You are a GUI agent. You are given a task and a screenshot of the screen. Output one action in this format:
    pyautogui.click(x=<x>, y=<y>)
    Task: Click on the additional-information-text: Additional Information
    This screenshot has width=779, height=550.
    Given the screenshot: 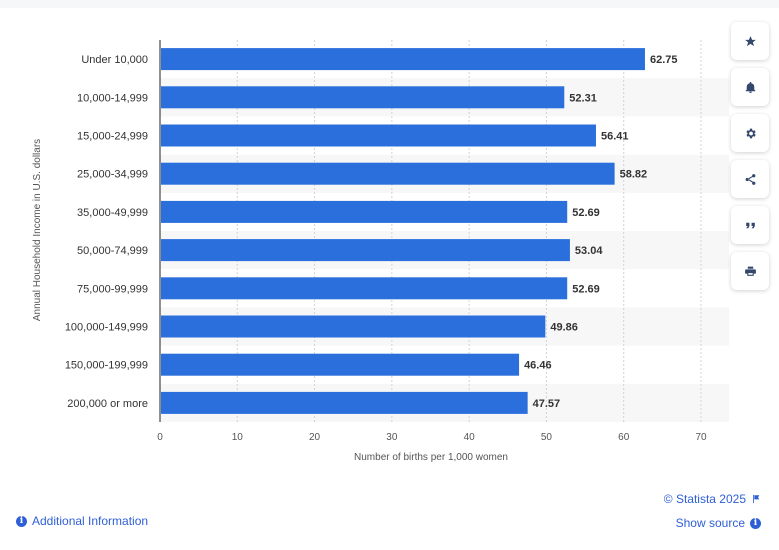 What is the action you would take?
    pyautogui.click(x=90, y=521)
    